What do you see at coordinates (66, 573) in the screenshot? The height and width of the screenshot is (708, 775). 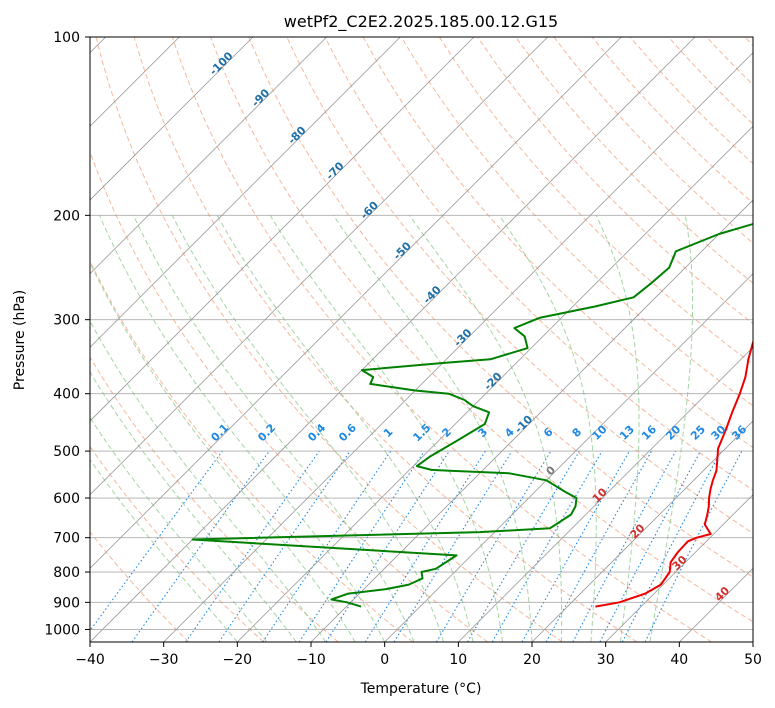 I see `y-tick-label: 800` at bounding box center [66, 573].